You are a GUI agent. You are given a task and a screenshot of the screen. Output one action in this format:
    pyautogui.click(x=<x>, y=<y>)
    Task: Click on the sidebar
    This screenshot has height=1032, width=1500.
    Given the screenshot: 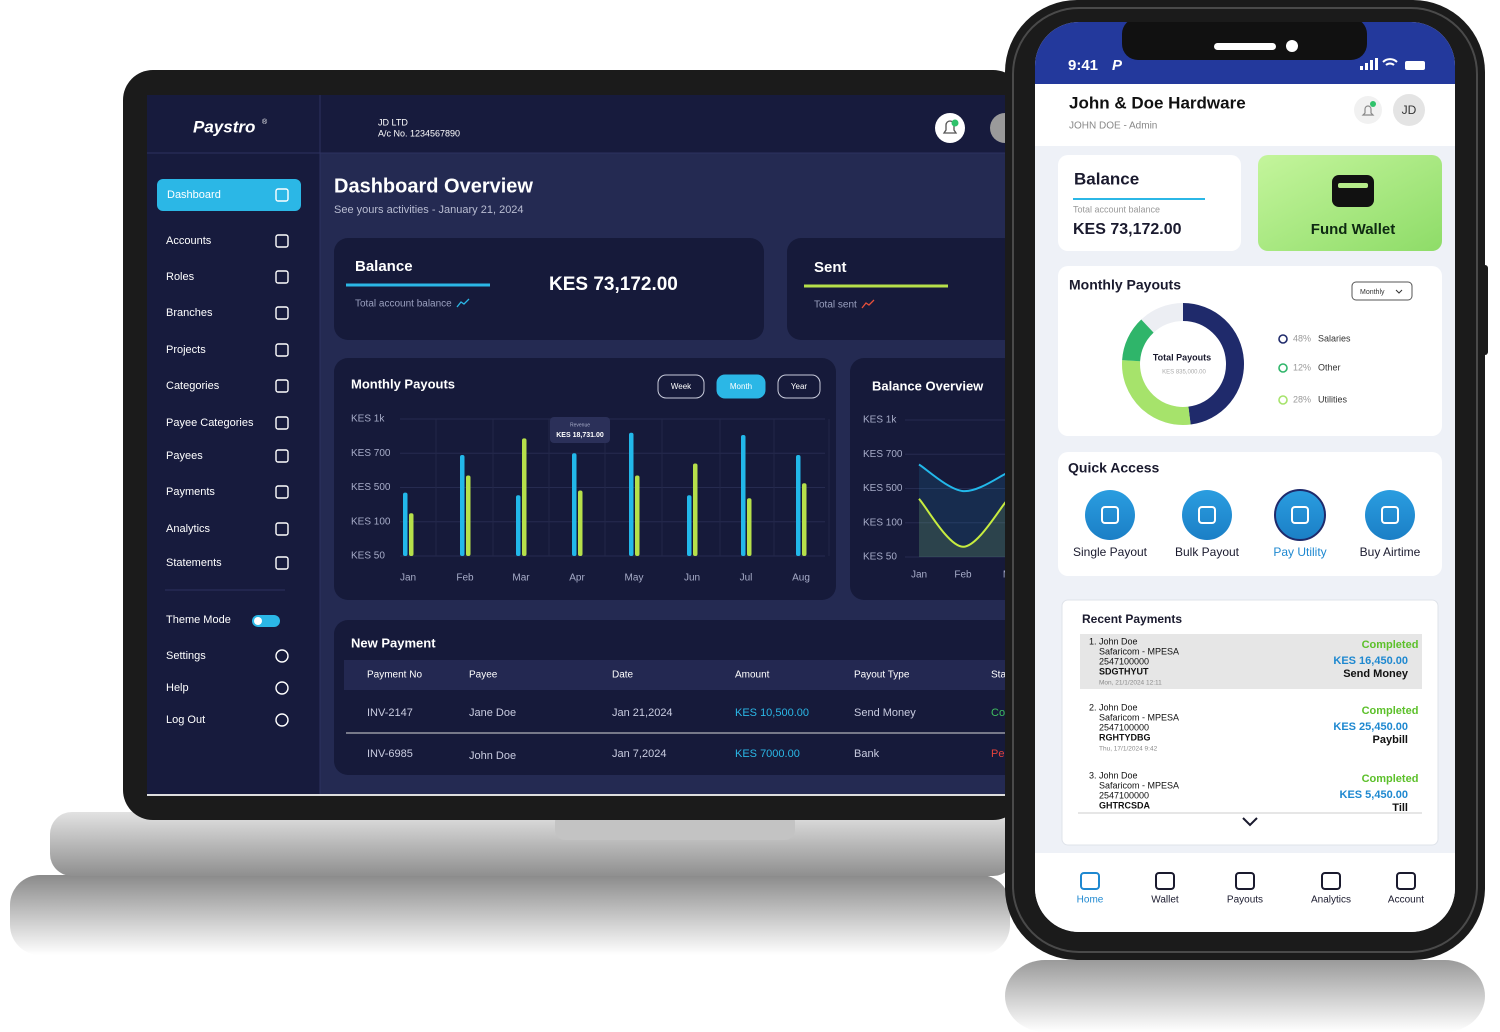 What is the action you would take?
    pyautogui.click(x=233, y=445)
    